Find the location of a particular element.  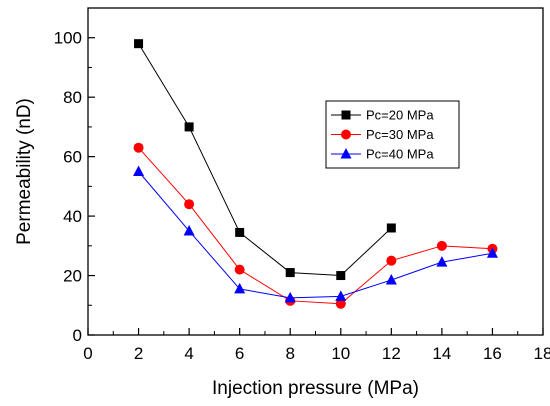

y-axis-ticks: 0 20 40 60 80 100 is located at coordinates (74, 176).